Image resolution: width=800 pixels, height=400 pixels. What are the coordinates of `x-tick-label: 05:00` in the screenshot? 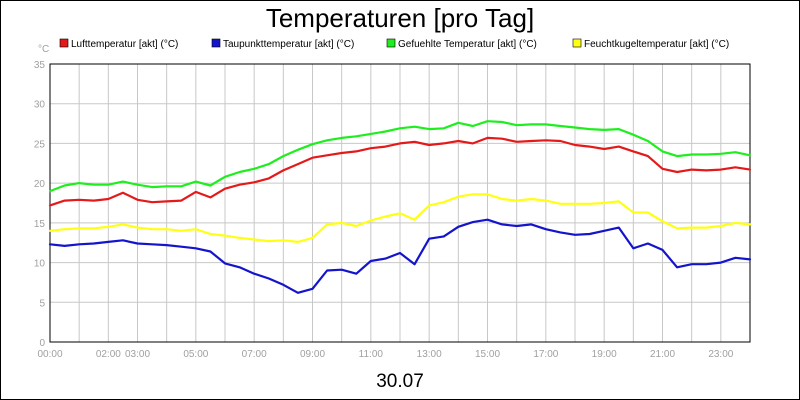 It's located at (195, 354).